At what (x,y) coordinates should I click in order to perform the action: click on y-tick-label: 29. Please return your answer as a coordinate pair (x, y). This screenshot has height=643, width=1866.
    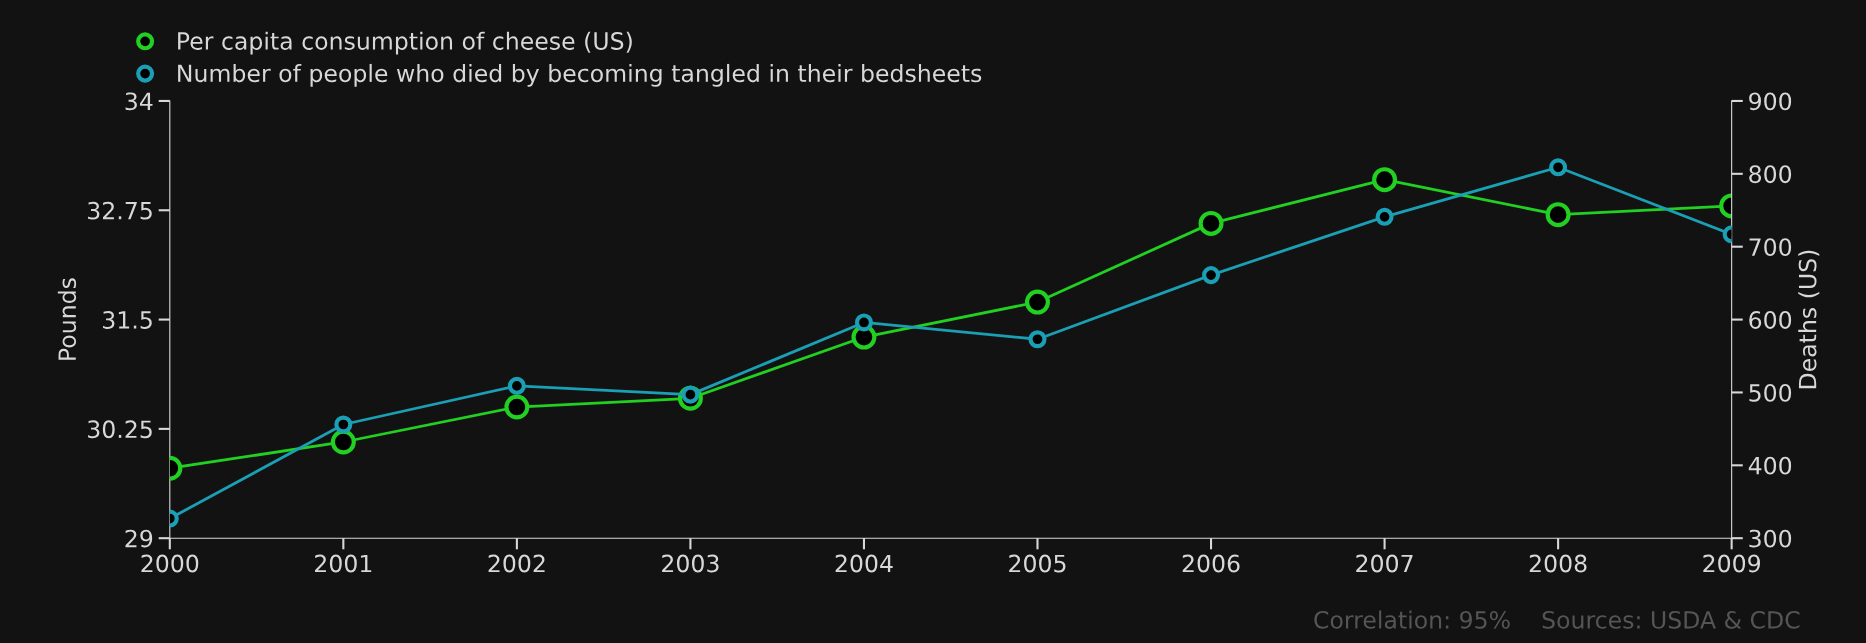
    Looking at the image, I should click on (139, 538).